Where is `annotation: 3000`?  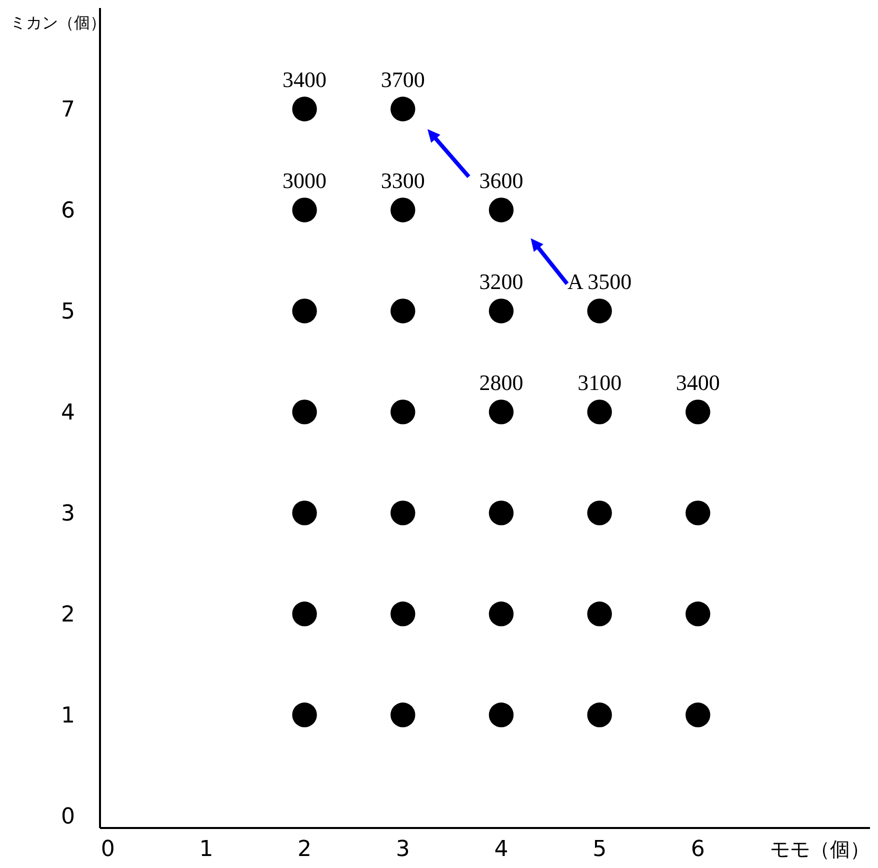 annotation: 3000 is located at coordinates (304, 180).